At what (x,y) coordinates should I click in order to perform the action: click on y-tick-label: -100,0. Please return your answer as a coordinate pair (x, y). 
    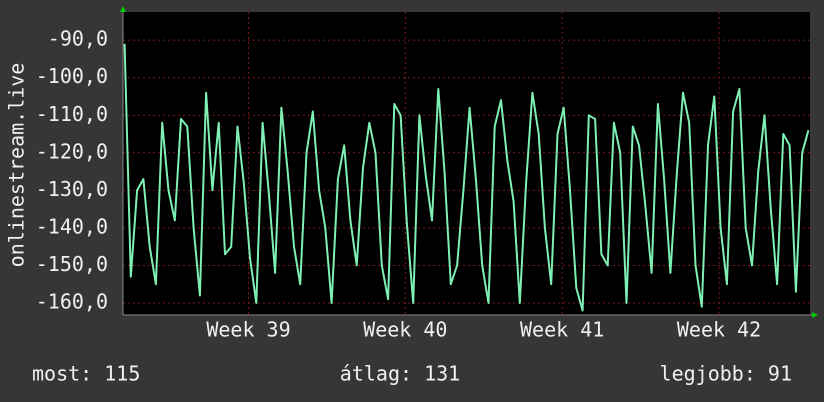
    Looking at the image, I should click on (72, 76).